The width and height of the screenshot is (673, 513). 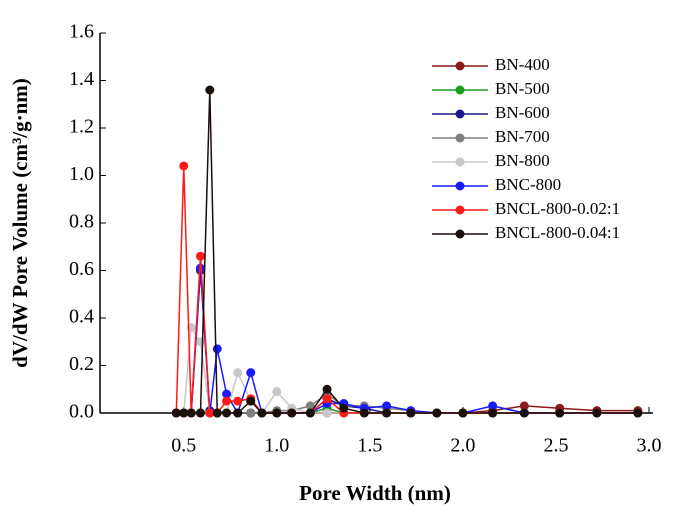 I want to click on legend-label: BN-800, so click(x=522, y=160).